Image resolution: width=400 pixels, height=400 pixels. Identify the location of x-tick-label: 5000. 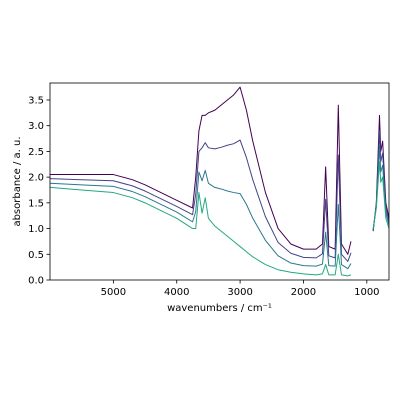
(113, 292).